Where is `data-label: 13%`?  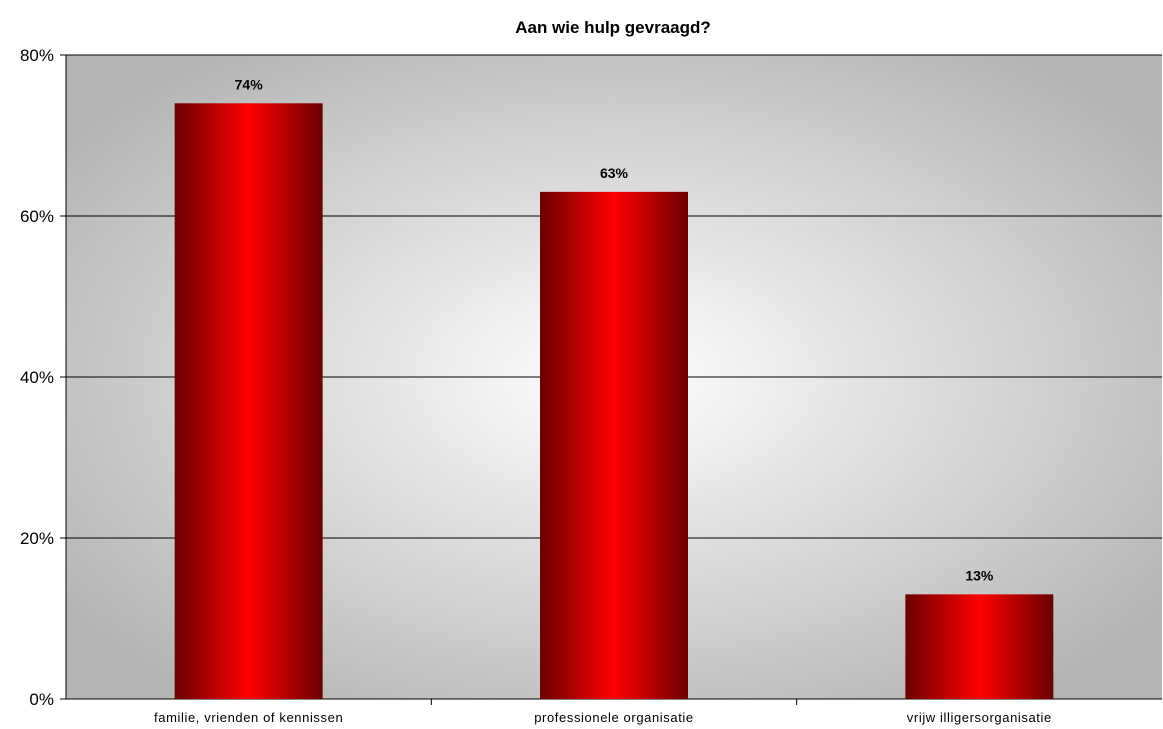
data-label: 13% is located at coordinates (979, 575).